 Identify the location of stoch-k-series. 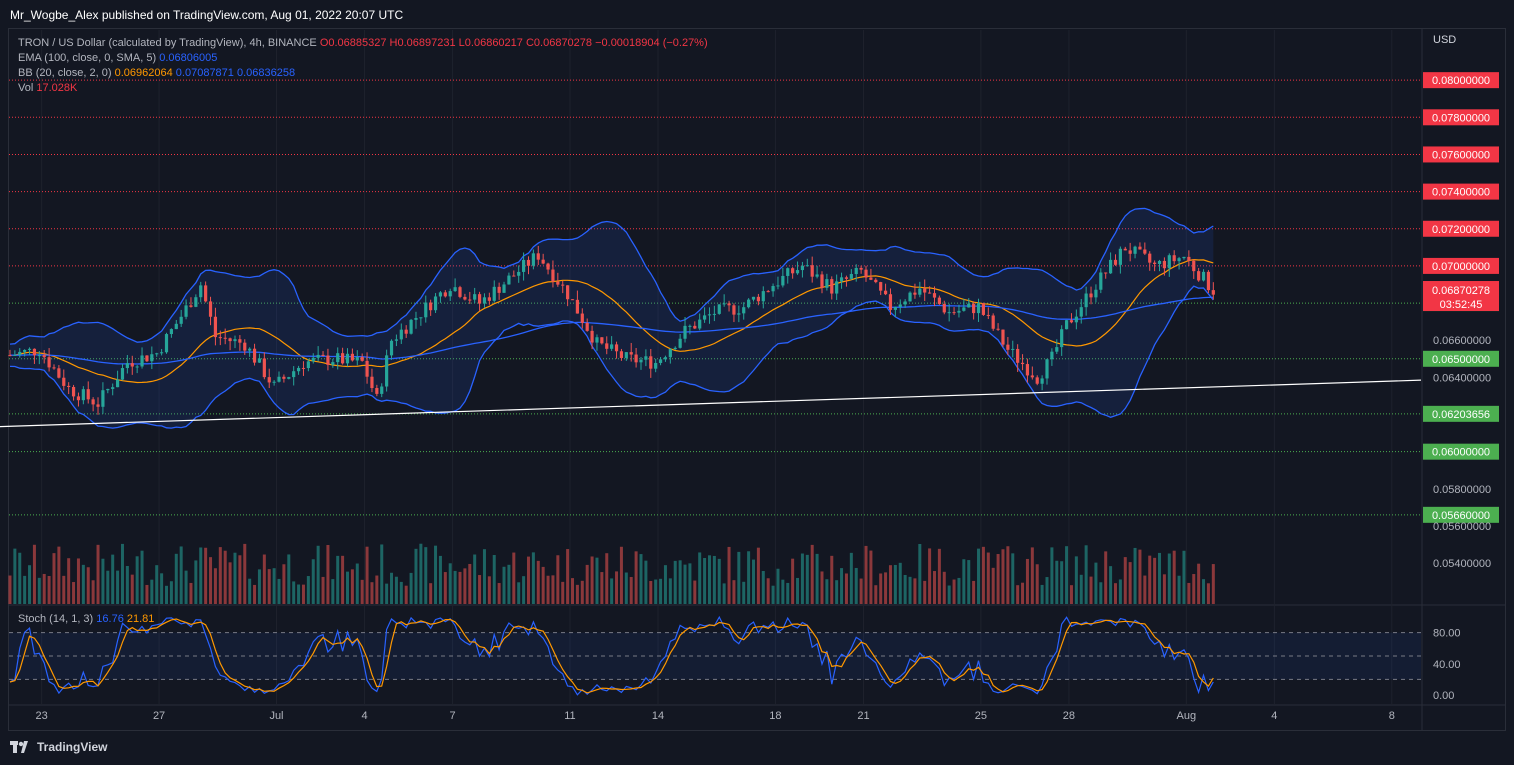
(611, 655).